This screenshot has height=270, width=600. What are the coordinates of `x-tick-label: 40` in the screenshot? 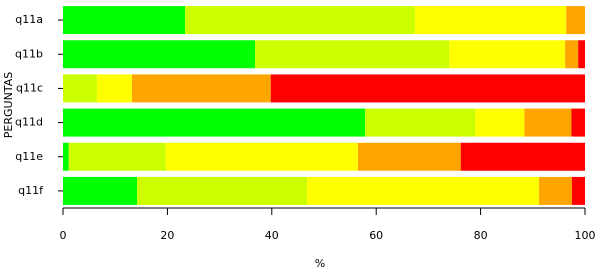 It's located at (272, 235).